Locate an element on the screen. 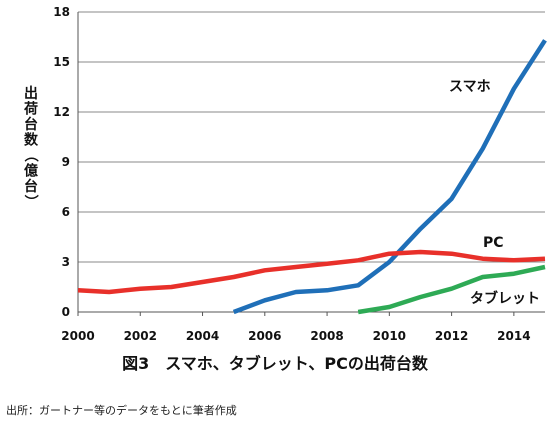 The height and width of the screenshot is (425, 550). y-tick-label: 12 is located at coordinates (61, 112).